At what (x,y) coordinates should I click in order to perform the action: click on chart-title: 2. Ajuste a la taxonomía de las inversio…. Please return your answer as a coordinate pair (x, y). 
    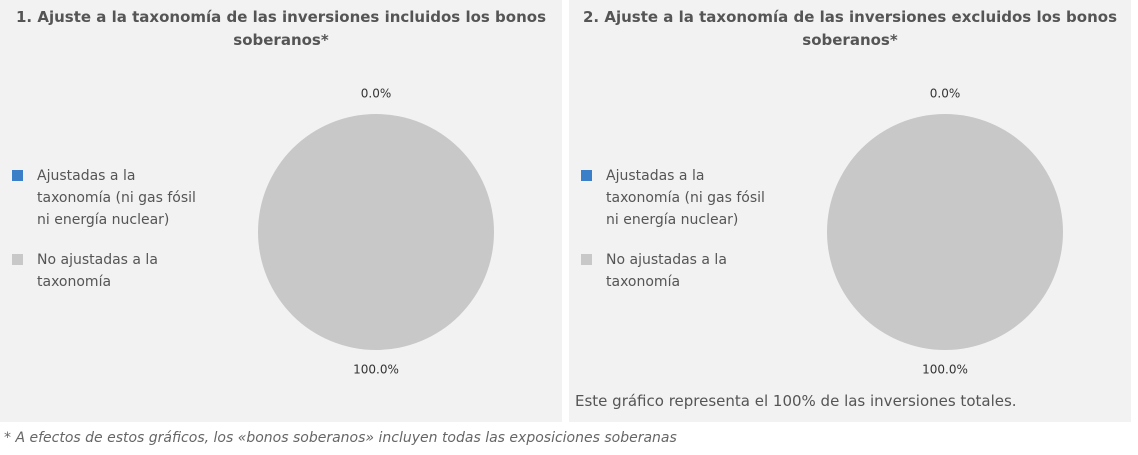
    Looking at the image, I should click on (850, 28).